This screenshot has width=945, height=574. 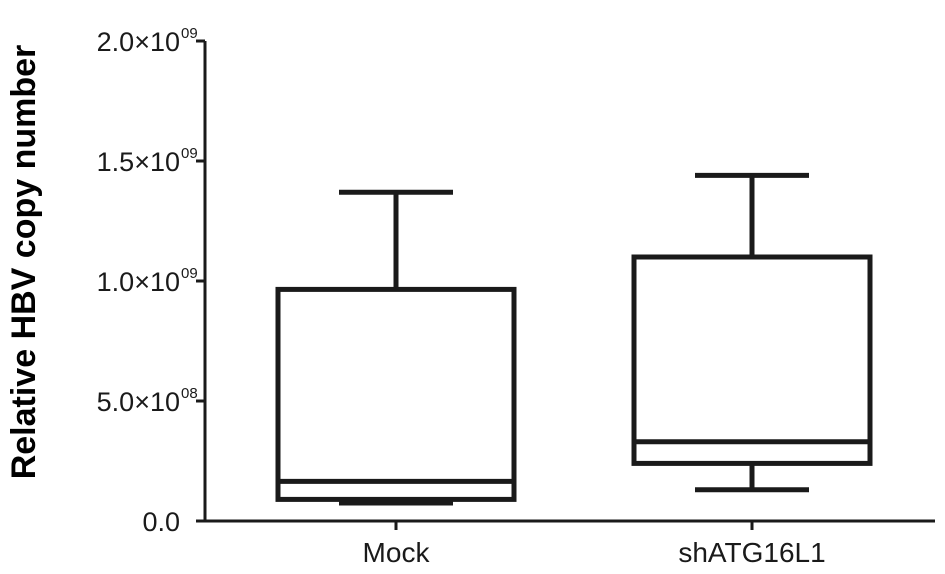 What do you see at coordinates (138, 402) in the screenshot?
I see `y-tick-label: 5.0×10` at bounding box center [138, 402].